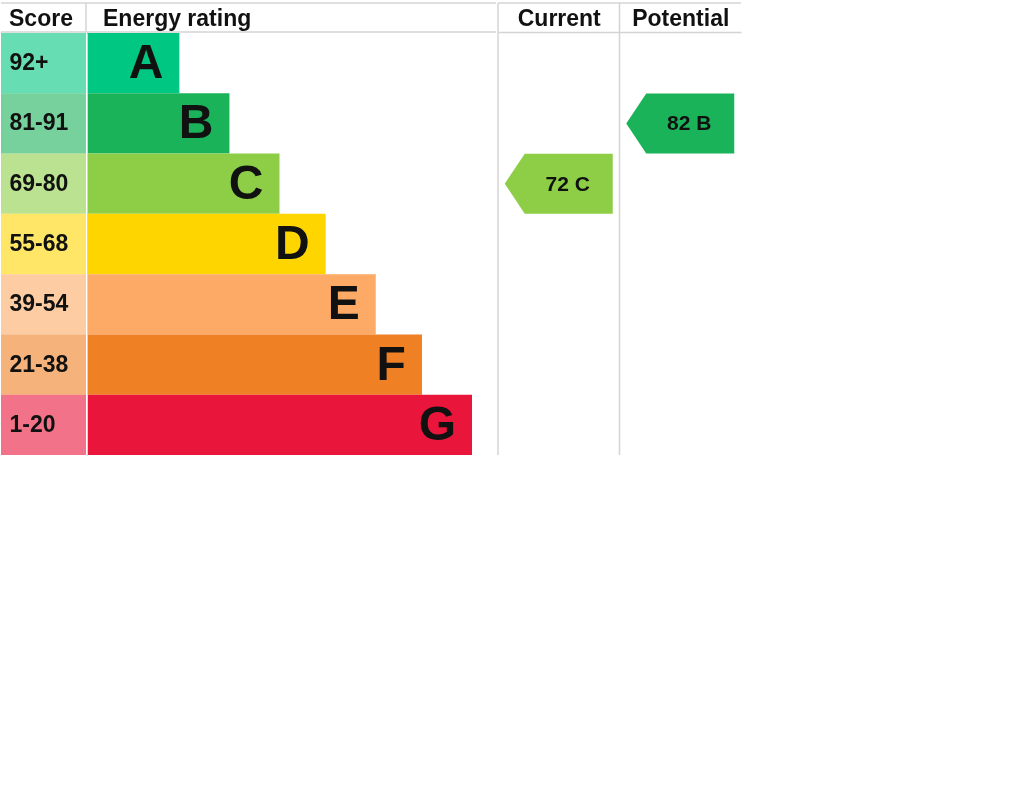 This screenshot has width=1024, height=791. Describe the element at coordinates (39, 303) in the screenshot. I see `y-tick-label: 39-54` at that location.